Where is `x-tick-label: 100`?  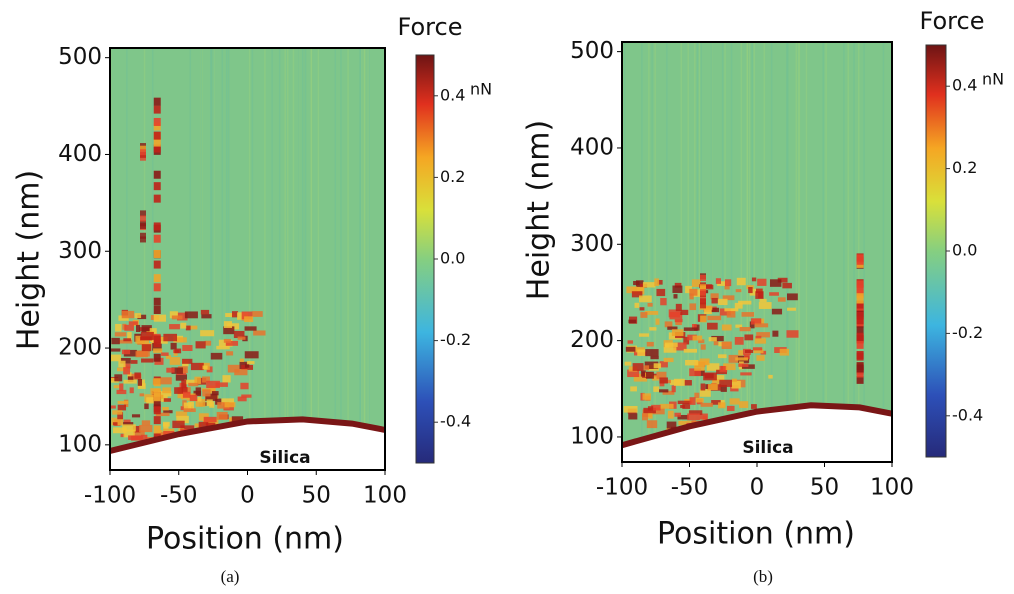
x-tick-label: 100 is located at coordinates (892, 488).